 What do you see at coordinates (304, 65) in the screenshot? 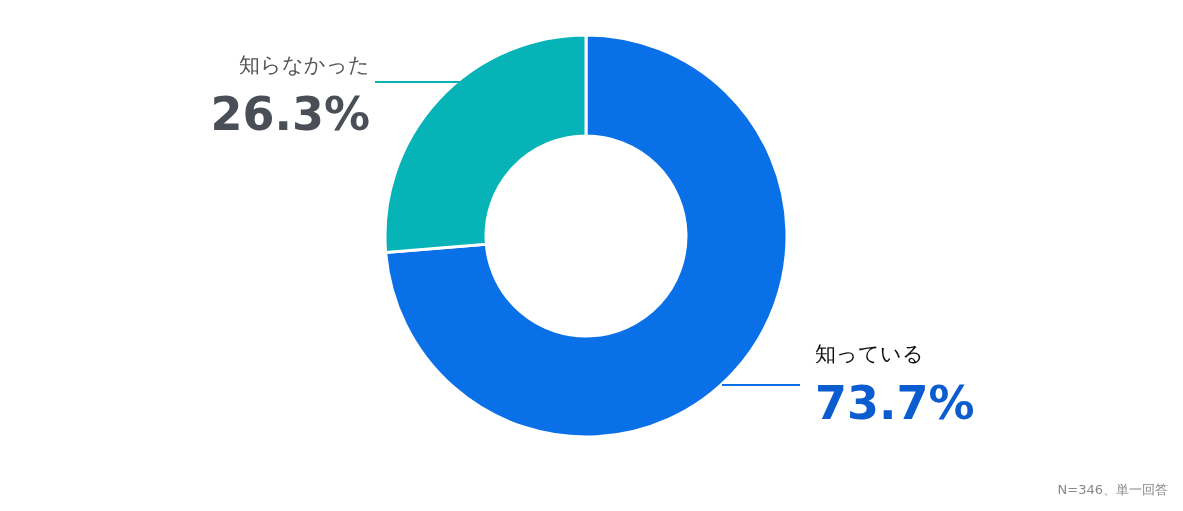
I see `slice-label: 知らなかった` at bounding box center [304, 65].